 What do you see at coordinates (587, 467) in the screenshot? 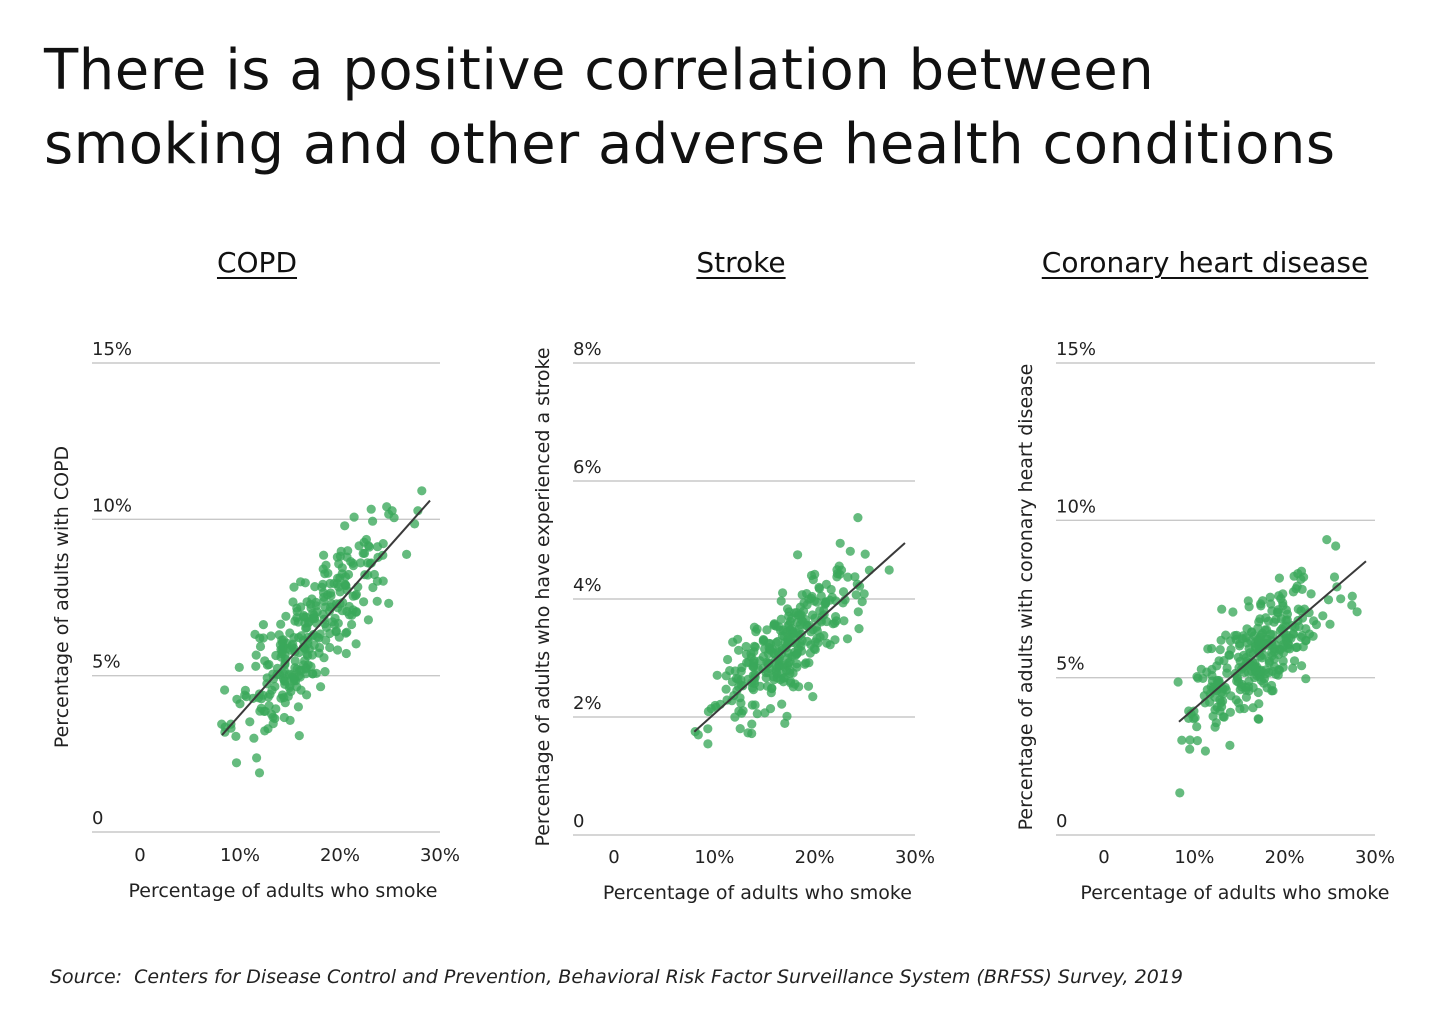
I see `y-tick-label: 6%` at bounding box center [587, 467].